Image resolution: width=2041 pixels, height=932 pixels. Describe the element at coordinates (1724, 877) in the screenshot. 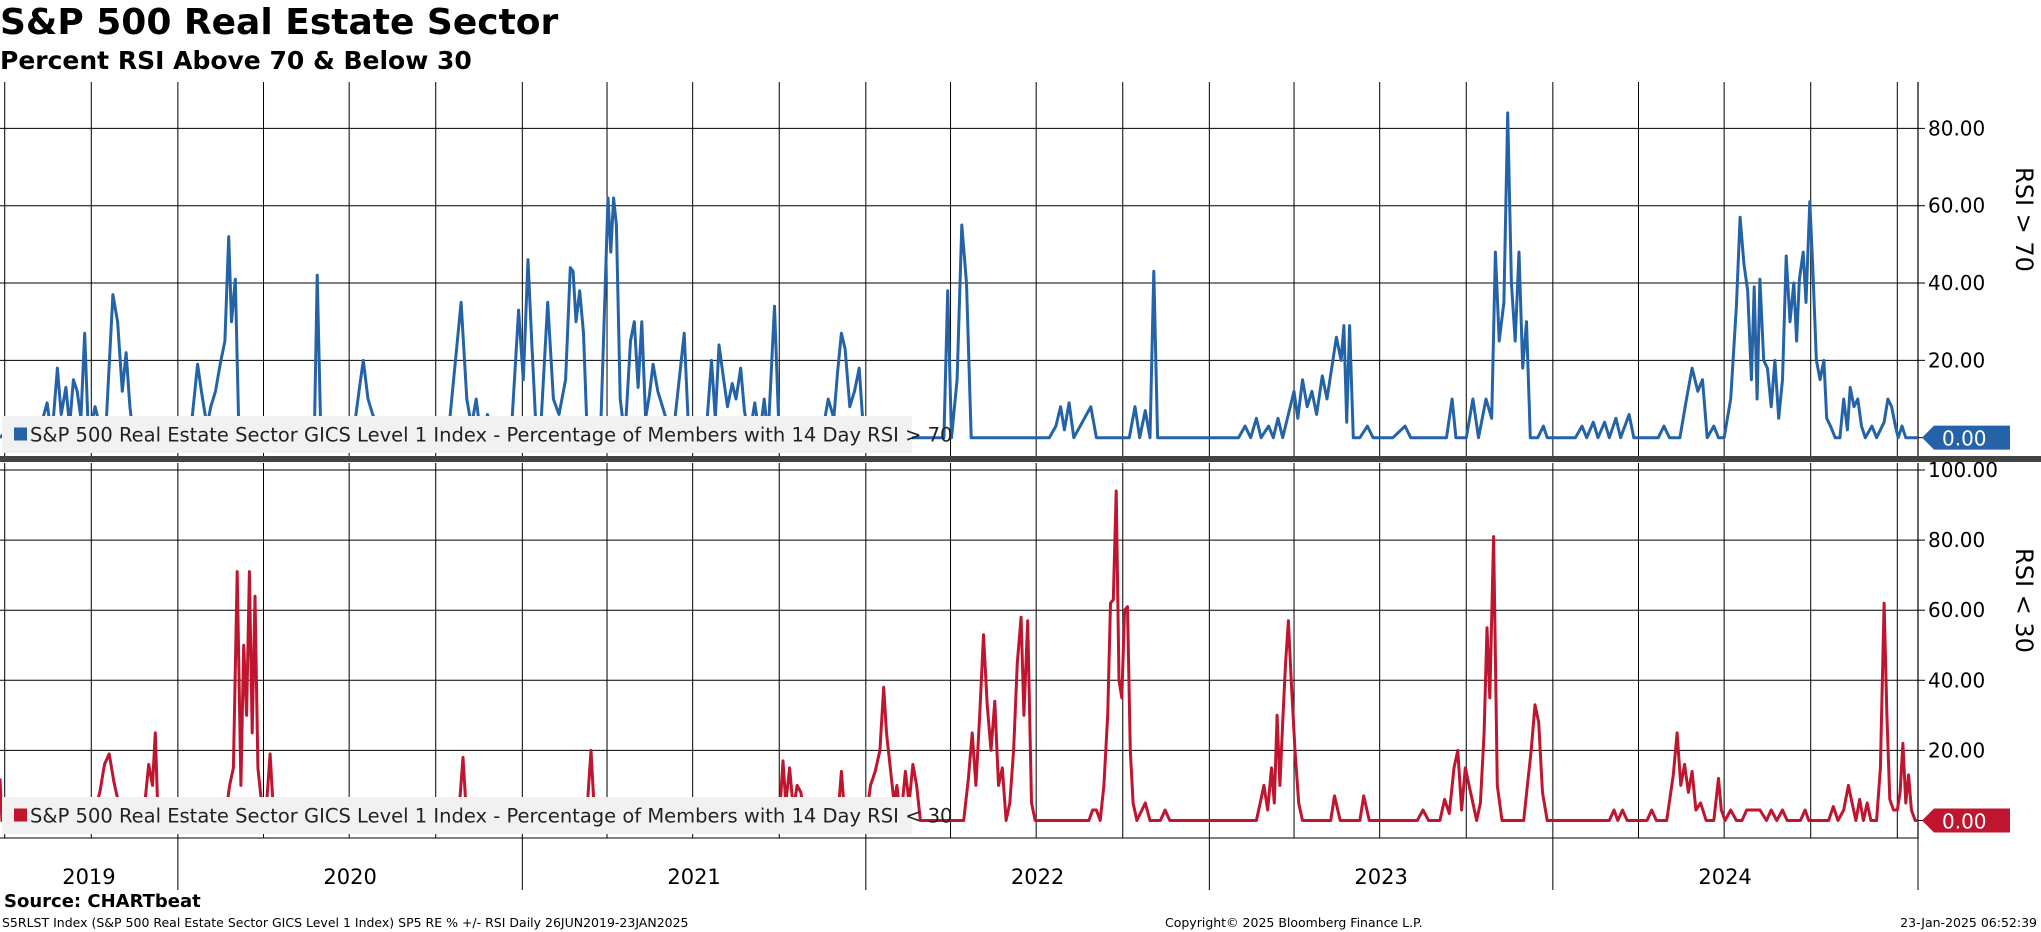

I see `x-tick-label: 2024` at that location.